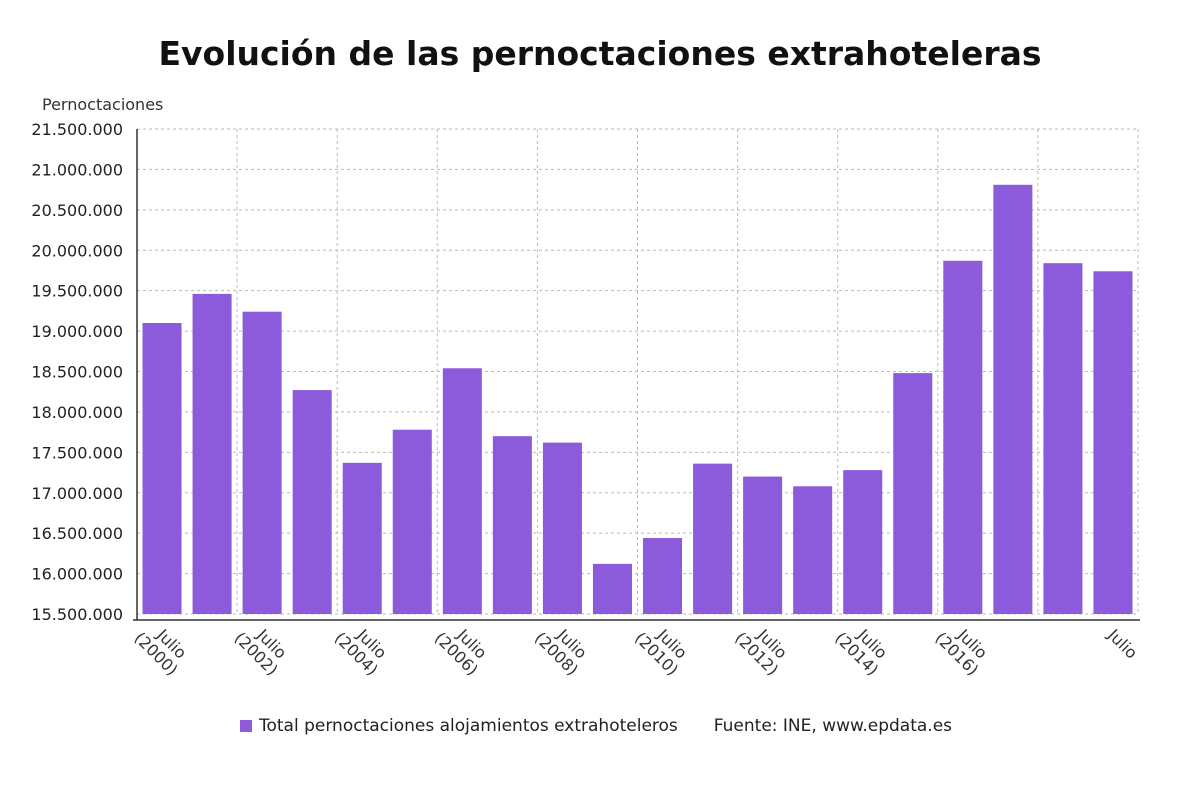 This screenshot has height=809, width=1200. I want to click on x-tick-label: Julio(2012), so click(763, 647).